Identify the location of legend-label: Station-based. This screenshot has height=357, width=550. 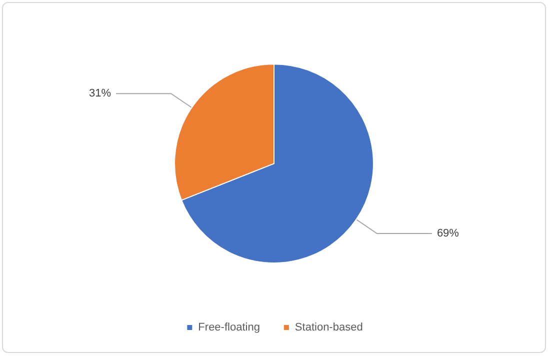
(328, 328).